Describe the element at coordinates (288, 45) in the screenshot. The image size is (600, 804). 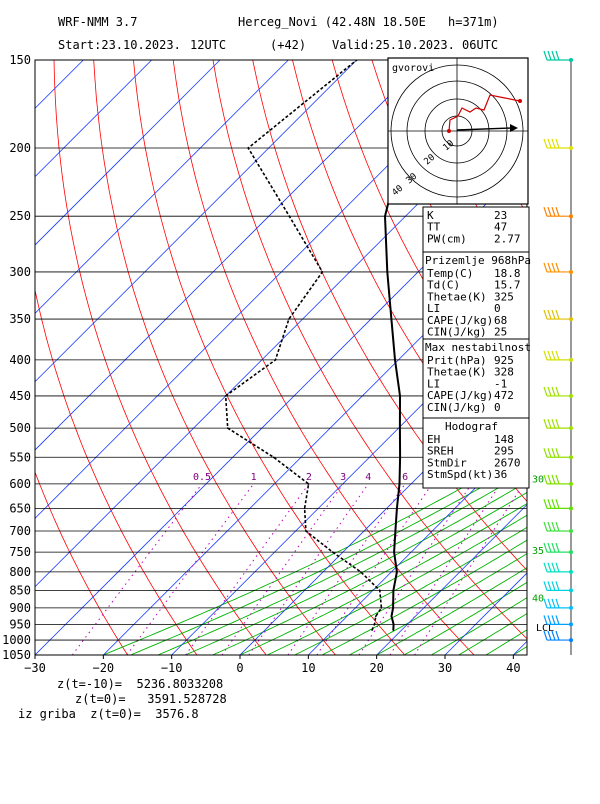
I see `lead-time: (+42)` at that location.